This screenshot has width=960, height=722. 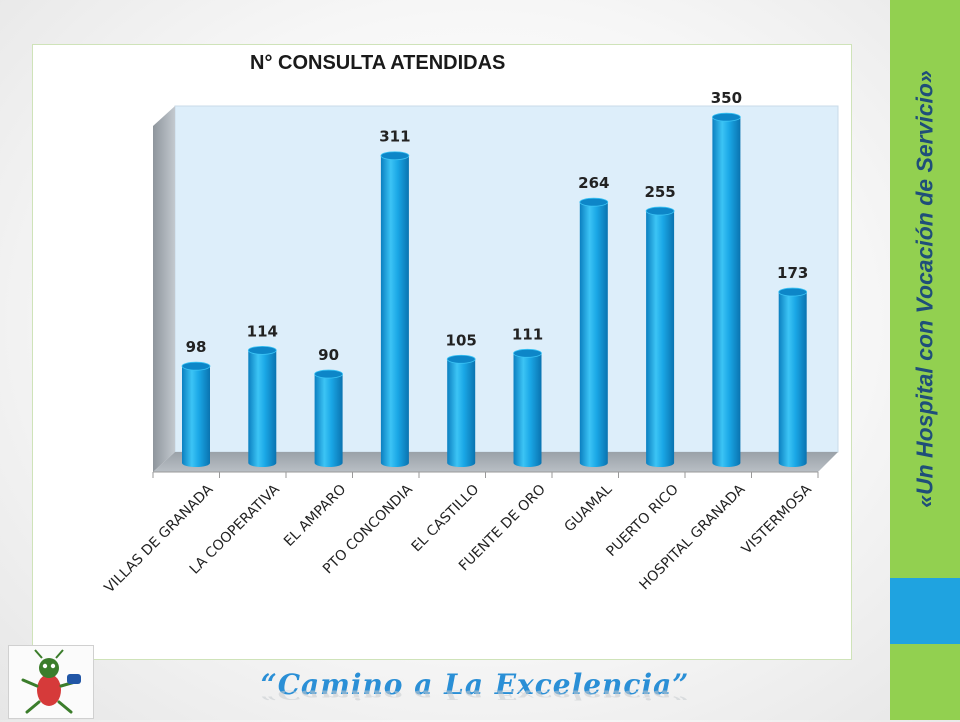 What do you see at coordinates (925, 682) in the screenshot?
I see `band-green-bottom` at bounding box center [925, 682].